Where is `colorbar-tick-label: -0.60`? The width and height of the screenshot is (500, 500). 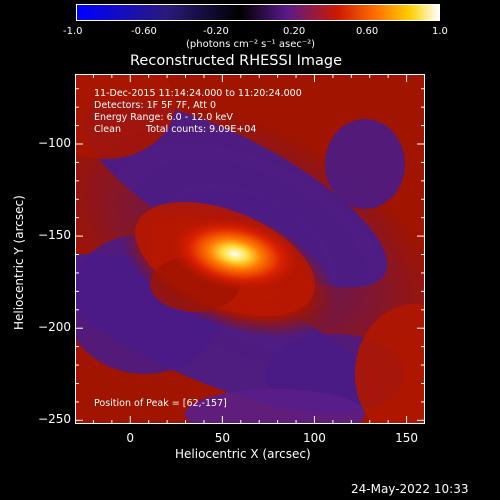
colorbar-tick-label: -0.60 is located at coordinates (144, 31).